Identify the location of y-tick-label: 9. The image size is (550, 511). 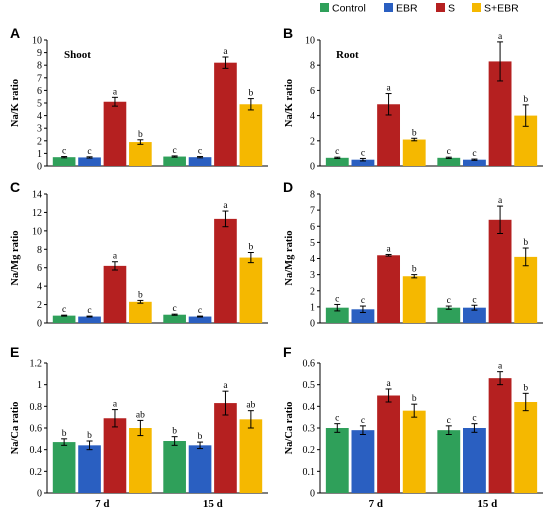
(39, 53).